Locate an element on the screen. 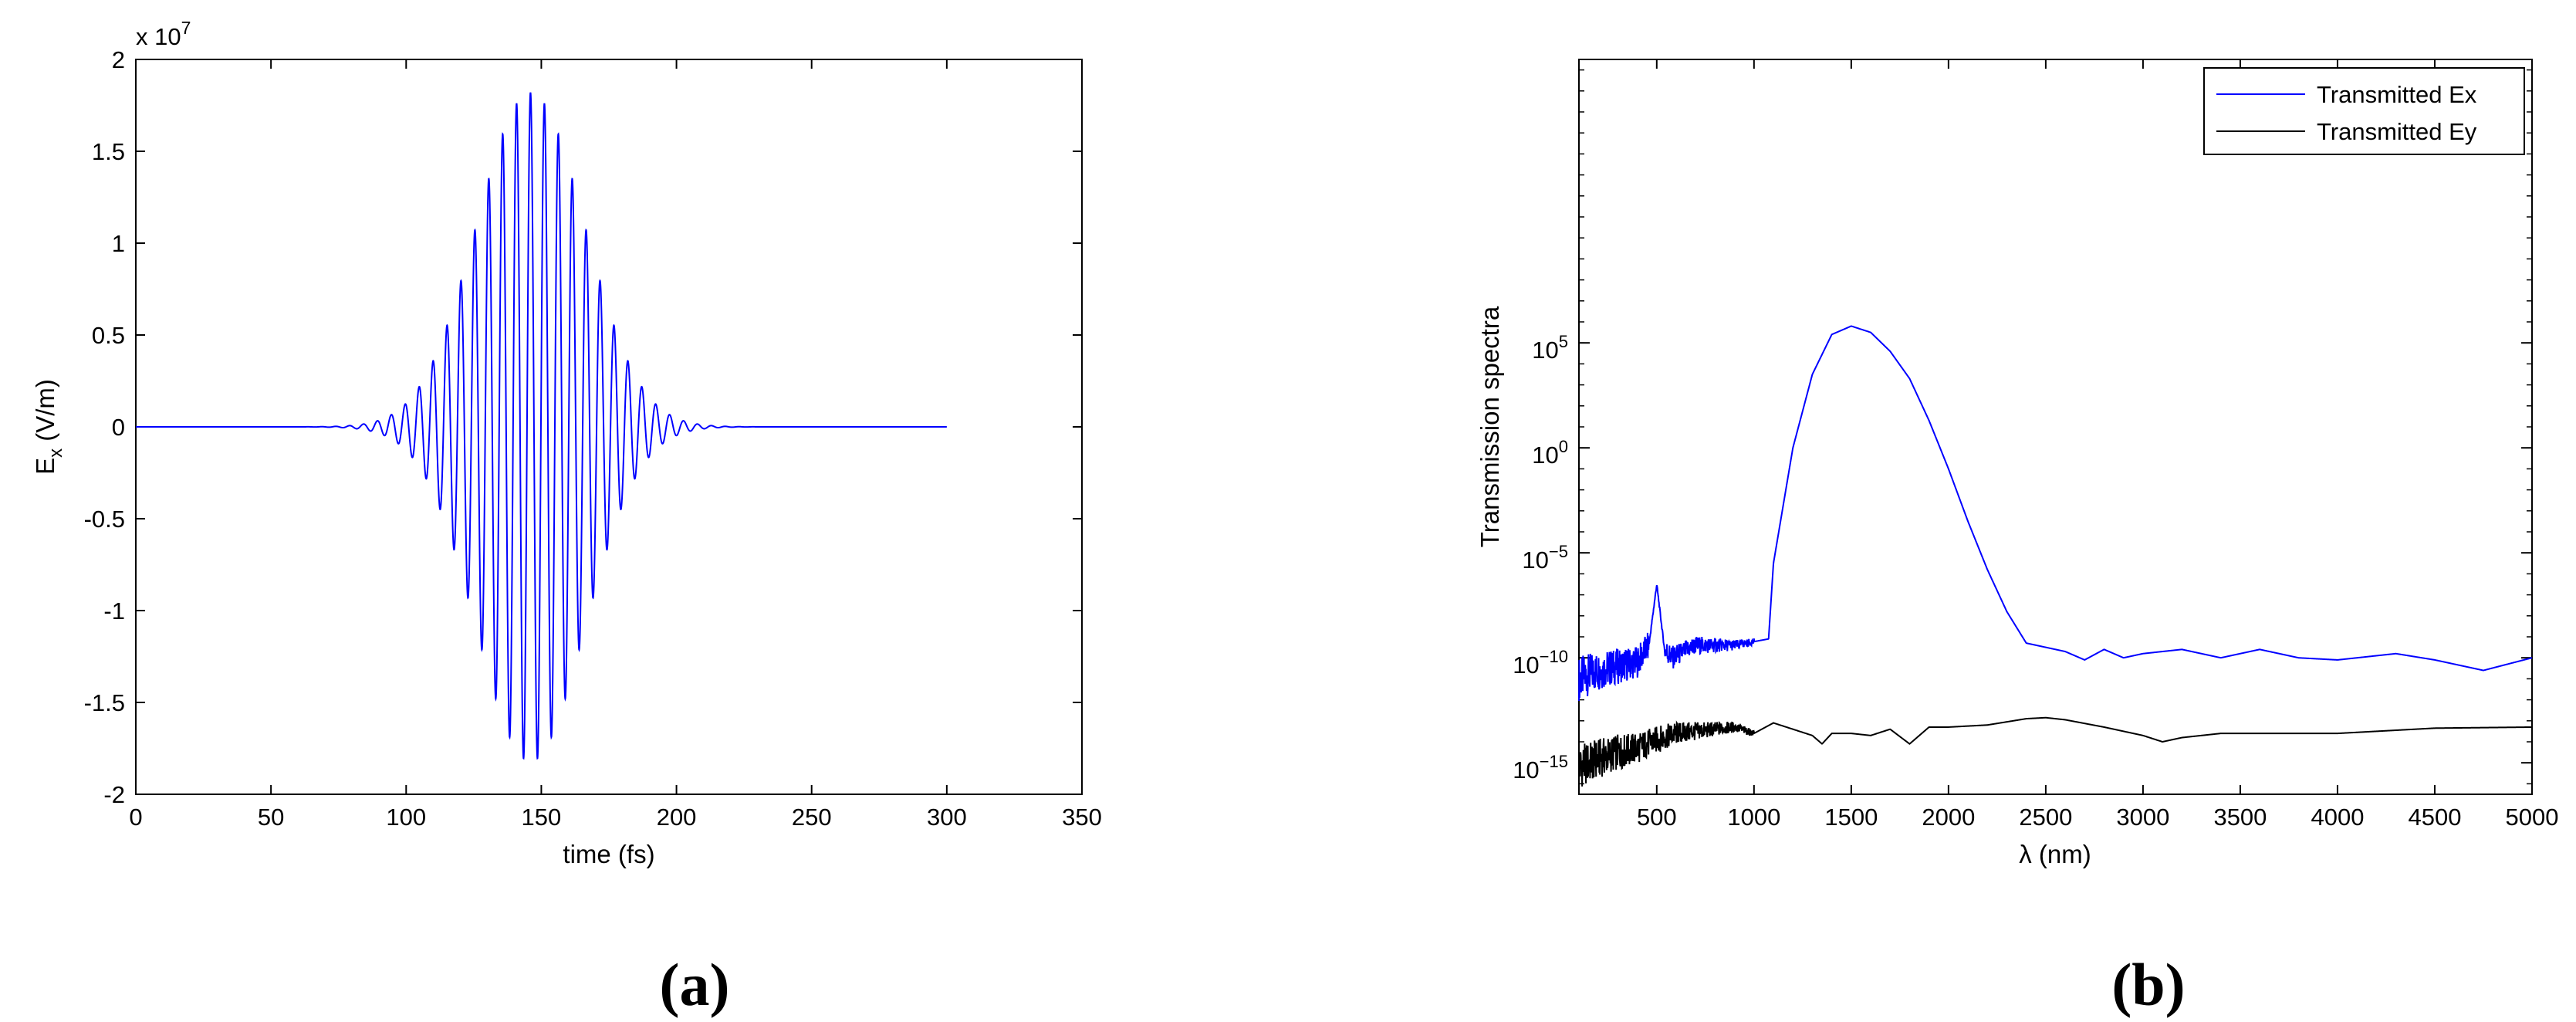 This screenshot has width=2576, height=1022. chart-a-y-tick-label: 0 is located at coordinates (118, 427).